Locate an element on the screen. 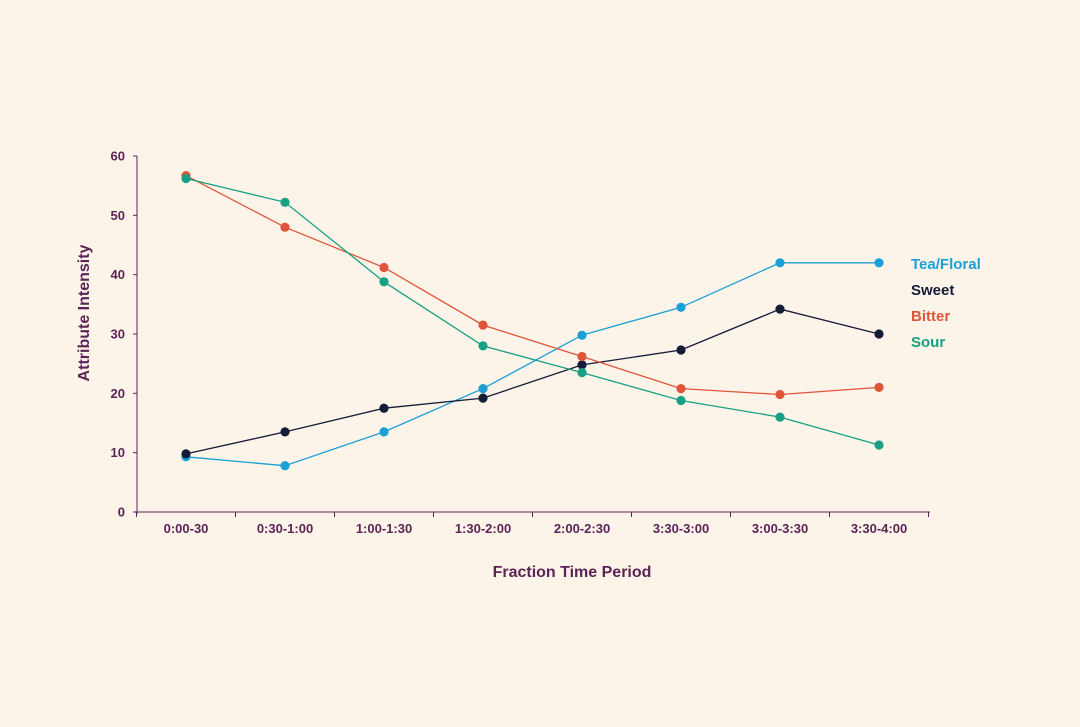 The image size is (1080, 727). x-axis-title: Fraction Time Period is located at coordinates (572, 572).